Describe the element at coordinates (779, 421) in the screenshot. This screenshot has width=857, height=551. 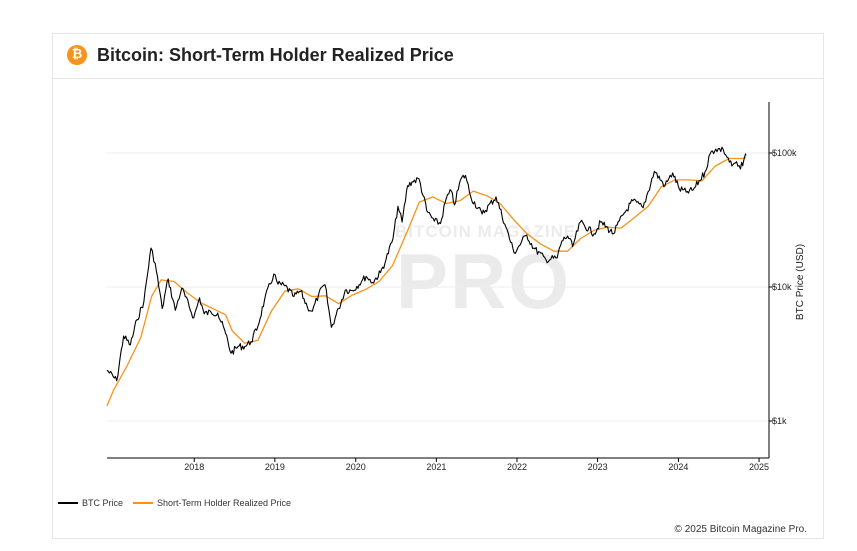
I see `y-tick-label: $1k` at that location.